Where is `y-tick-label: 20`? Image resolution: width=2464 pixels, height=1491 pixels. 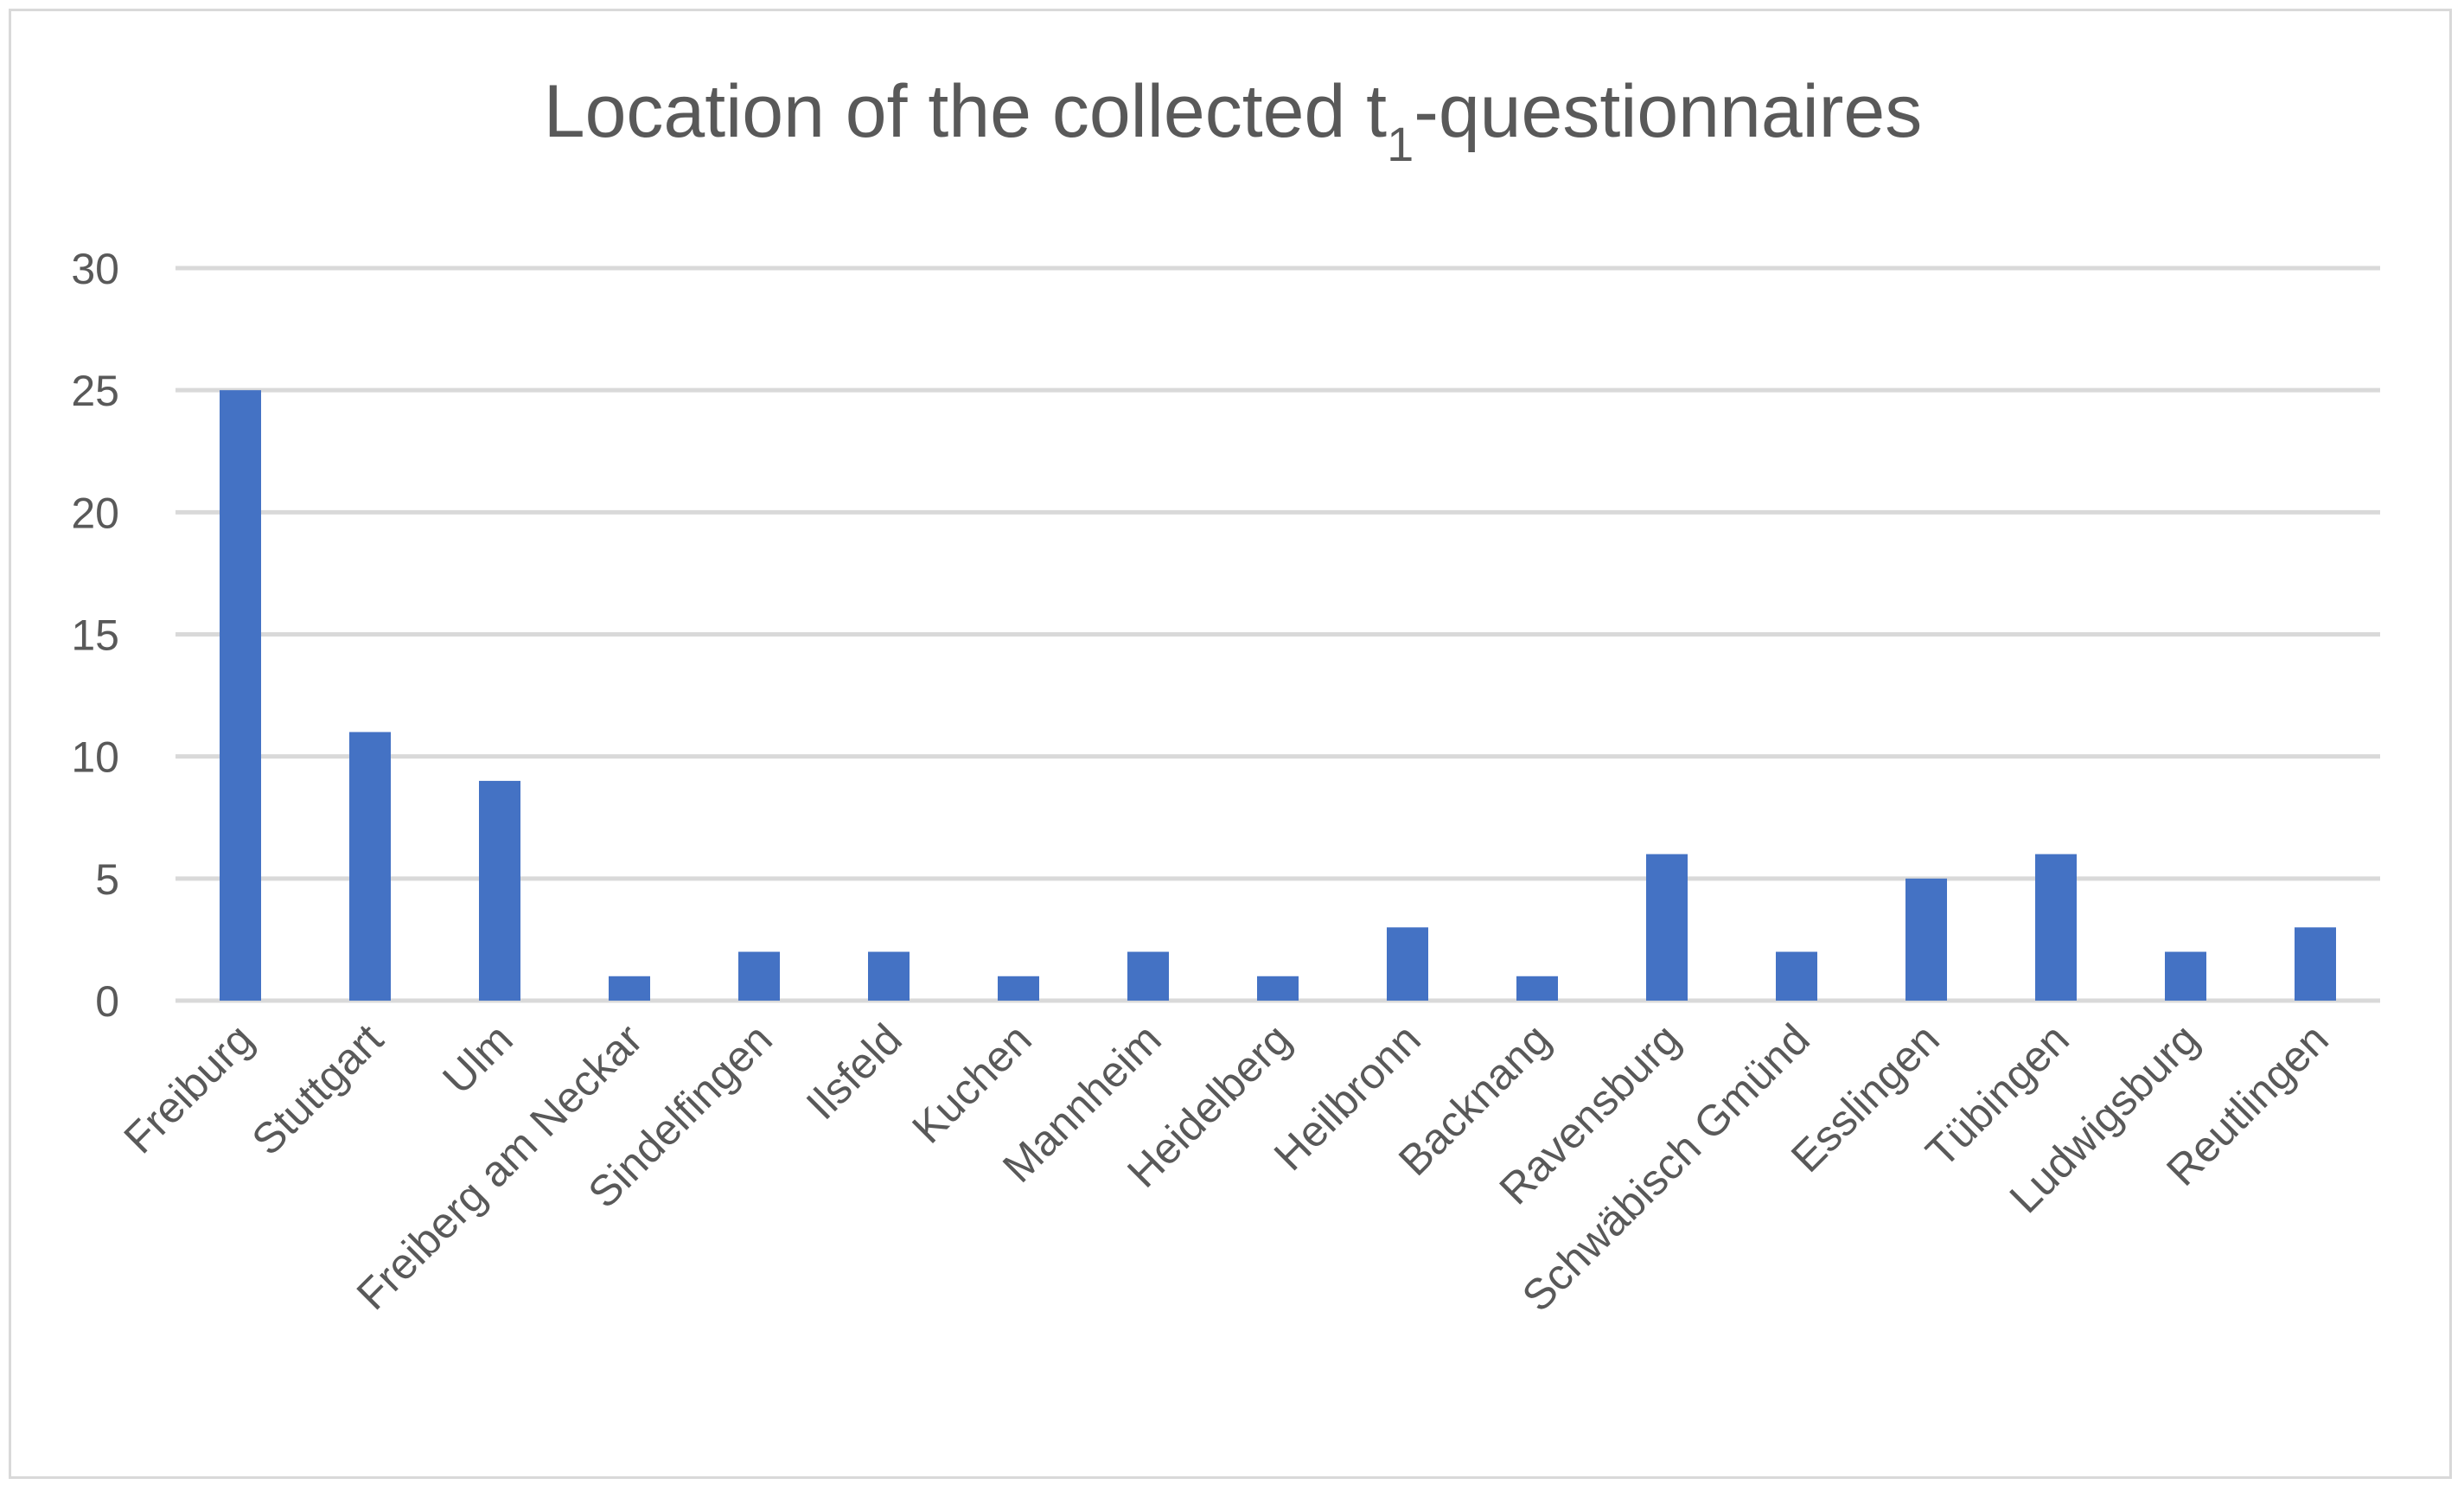 y-tick-label: 20 is located at coordinates (95, 513).